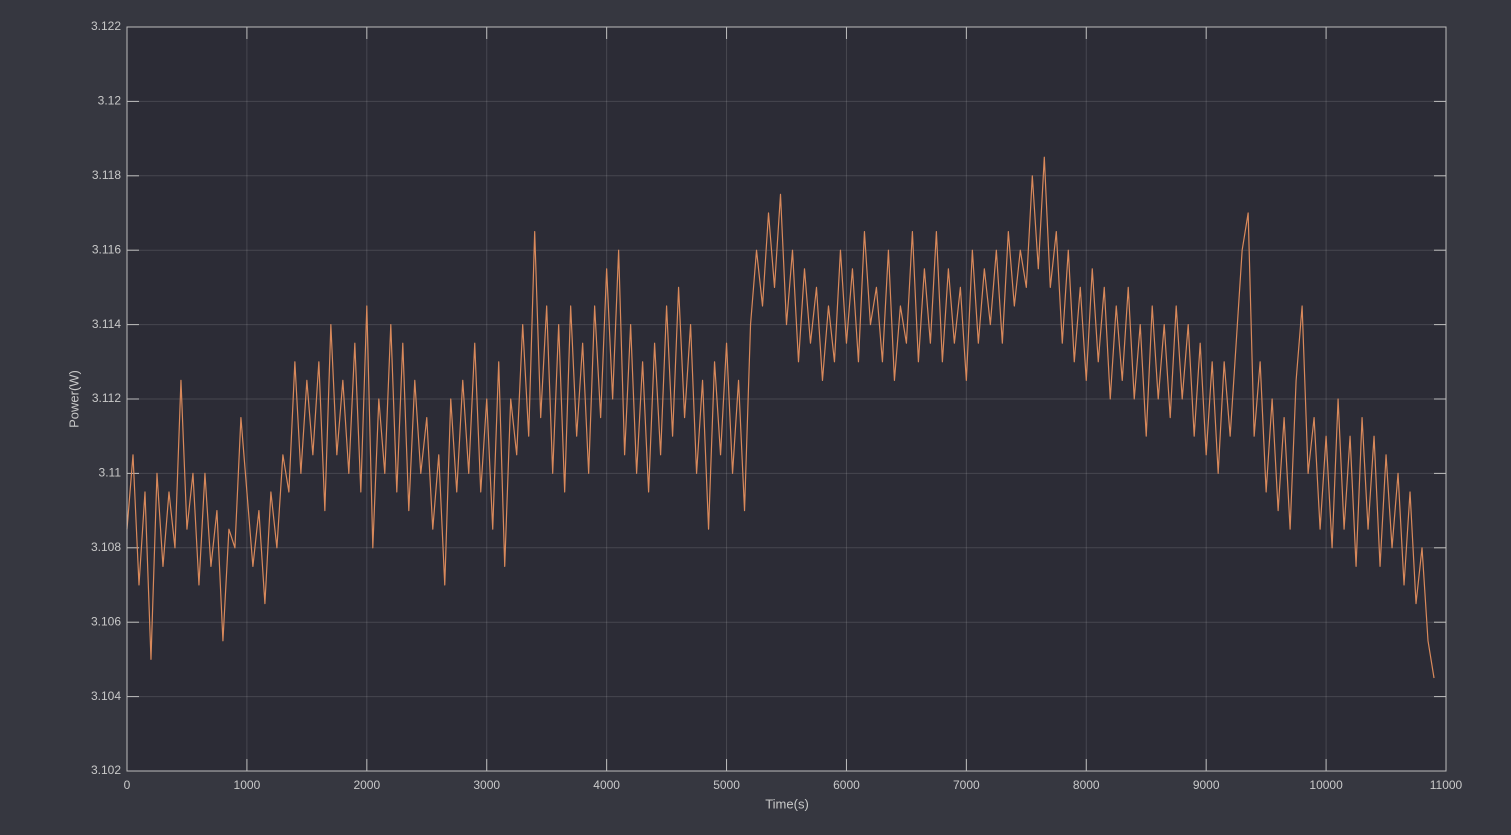 This screenshot has width=1511, height=835. Describe the element at coordinates (106, 249) in the screenshot. I see `y-tick-label: 3.116` at that location.